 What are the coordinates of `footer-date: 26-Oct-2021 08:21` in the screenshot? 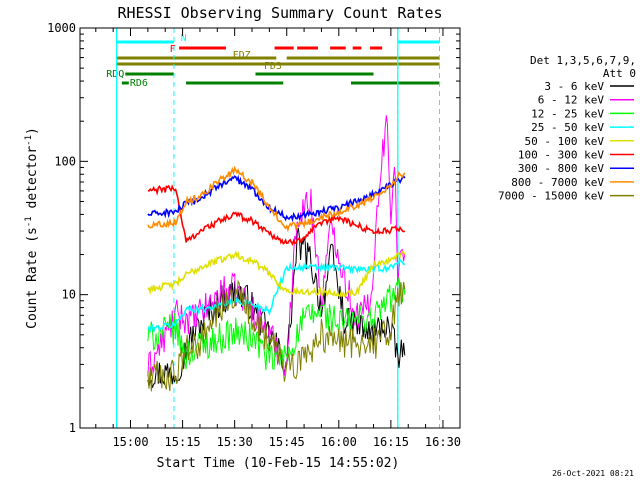 It's located at (593, 473).